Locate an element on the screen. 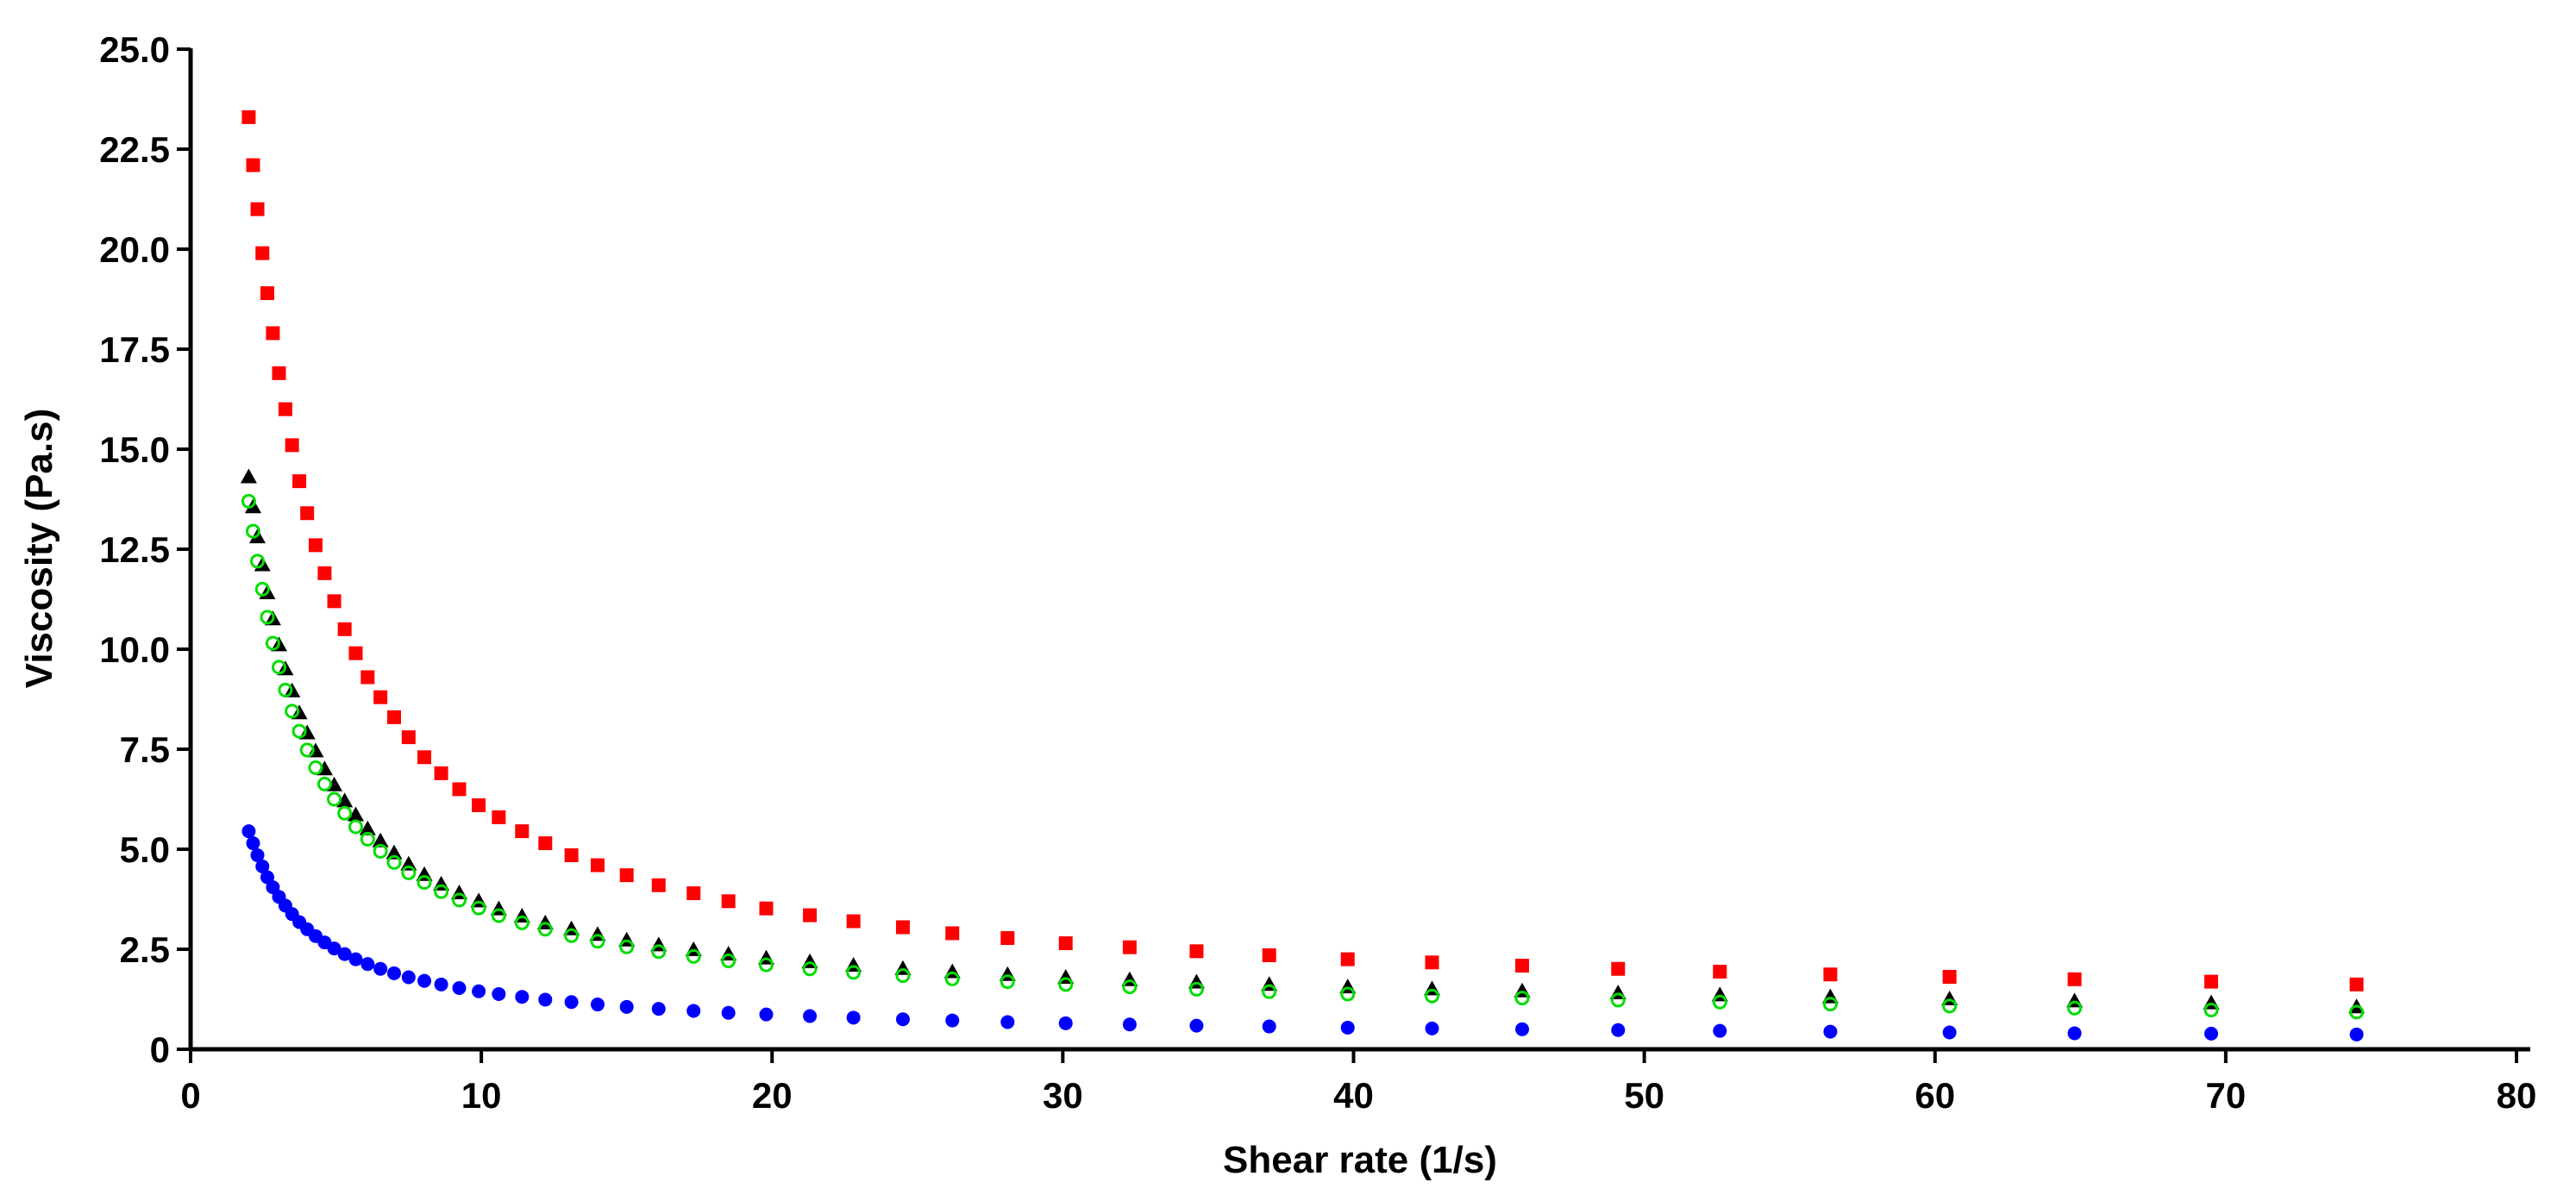 The width and height of the screenshot is (2576, 1201). x-axis-ticks: 0 10 20 30 40 50 60 70 80 is located at coordinates (1358, 1082).